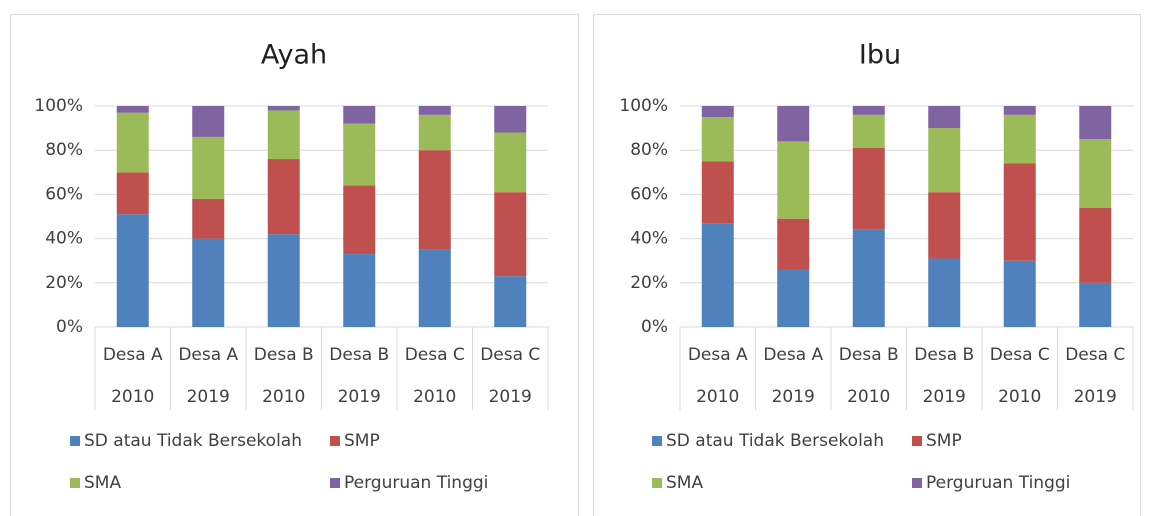  I want to click on chart-title: Ibu, so click(880, 55).